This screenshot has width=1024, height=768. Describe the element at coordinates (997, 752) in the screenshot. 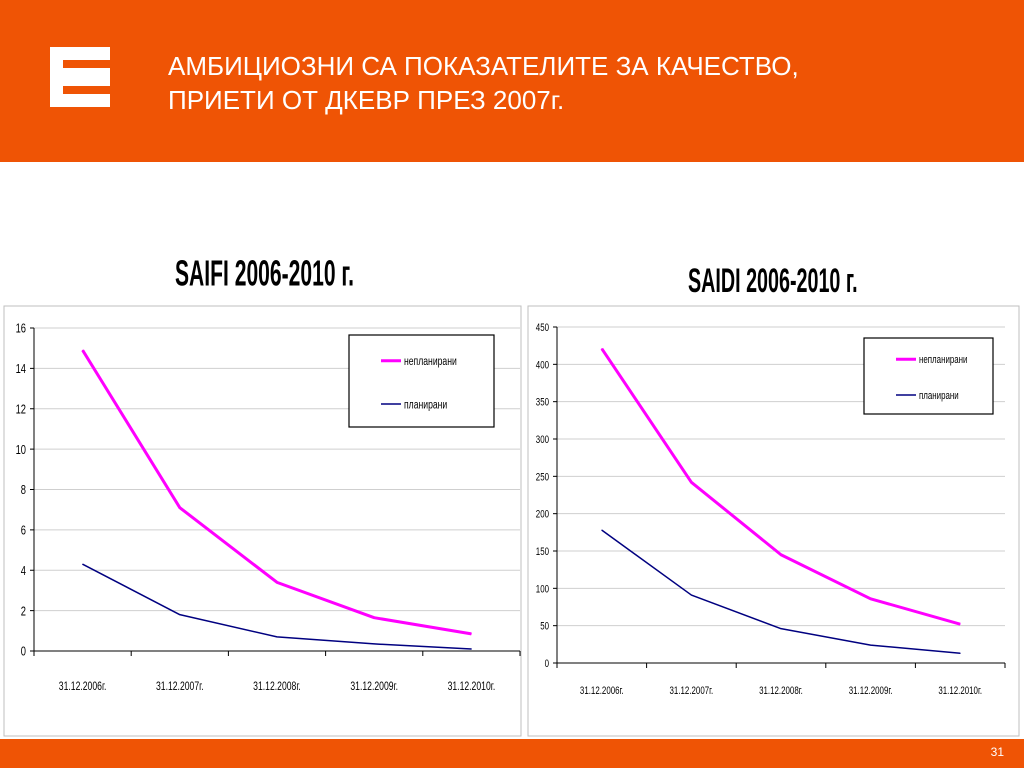

I see `page-number: 31` at that location.